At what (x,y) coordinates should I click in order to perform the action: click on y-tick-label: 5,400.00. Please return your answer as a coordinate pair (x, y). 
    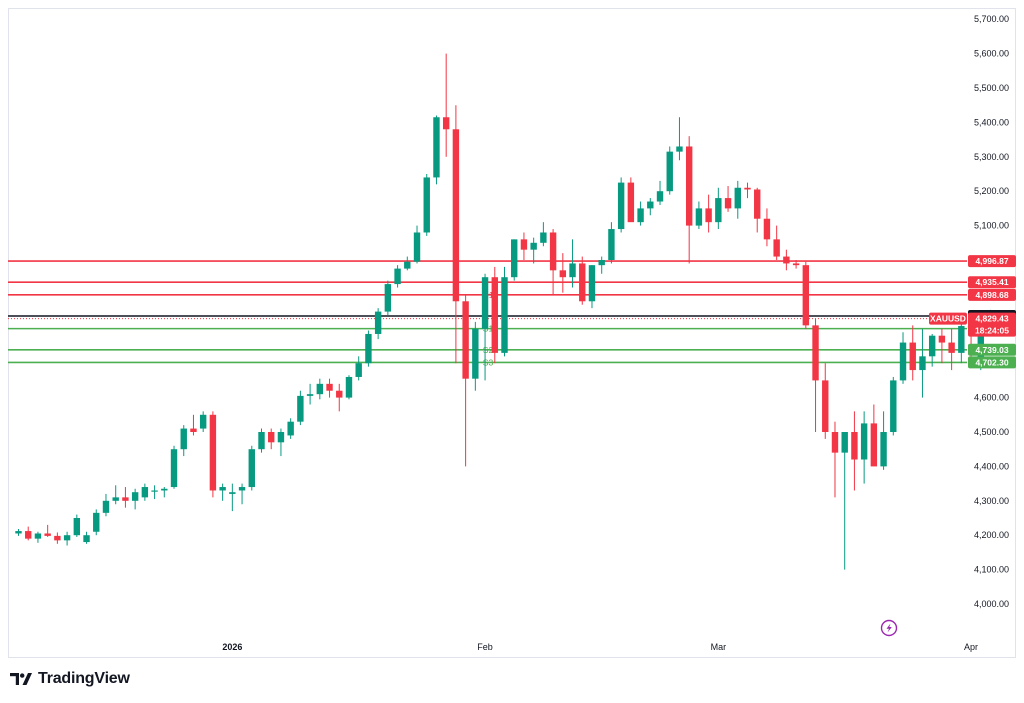
    Looking at the image, I should click on (991, 122).